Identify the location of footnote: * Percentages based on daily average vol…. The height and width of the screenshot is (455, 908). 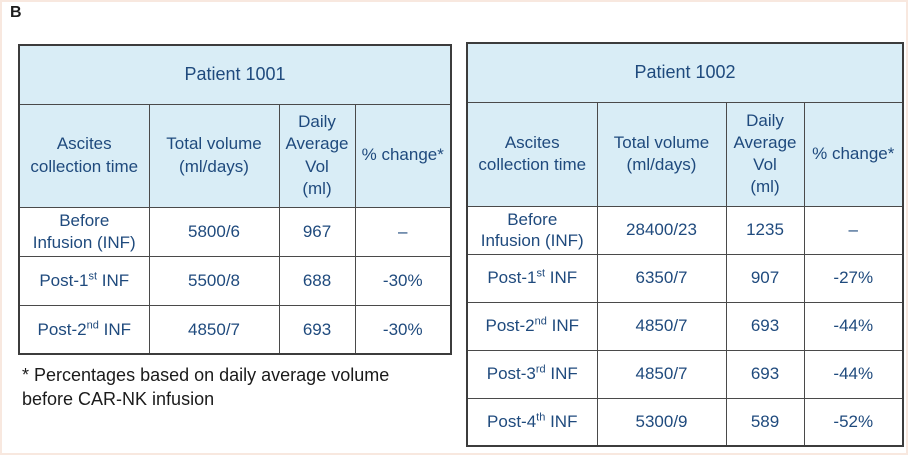
(232, 387).